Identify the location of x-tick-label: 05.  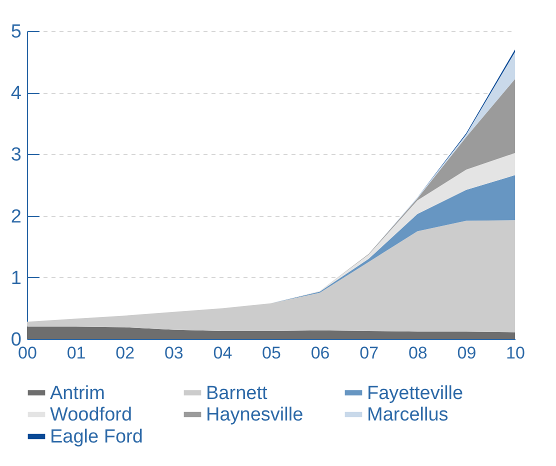
(271, 353).